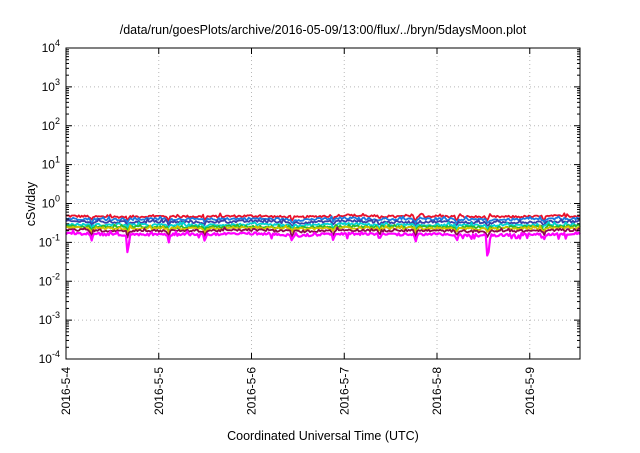 This screenshot has height=453, width=640. Describe the element at coordinates (51, 85) in the screenshot. I see `y-tick-label: 10³` at that location.